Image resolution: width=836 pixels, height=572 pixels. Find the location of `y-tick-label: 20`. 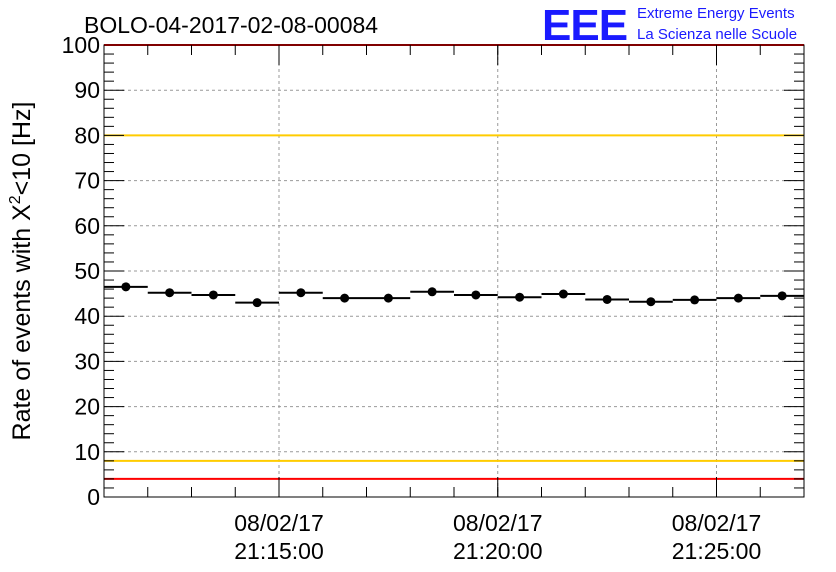

y-tick-label: 20 is located at coordinates (87, 407).